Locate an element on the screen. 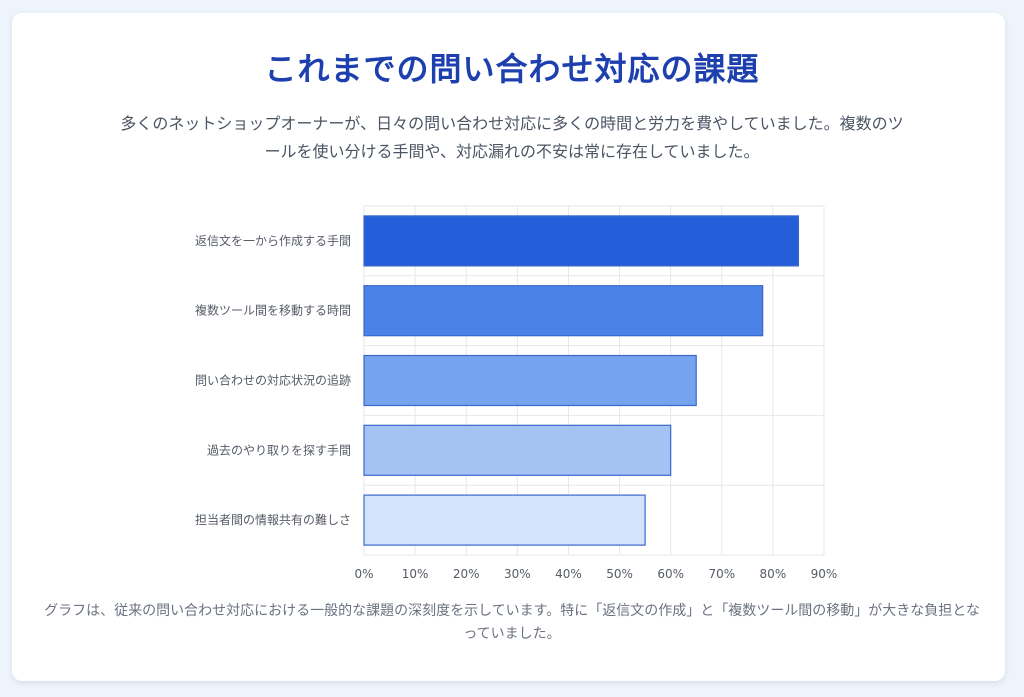 The width and height of the screenshot is (1024, 697). category-label: 過去のやり取りを探す手間 is located at coordinates (279, 450).